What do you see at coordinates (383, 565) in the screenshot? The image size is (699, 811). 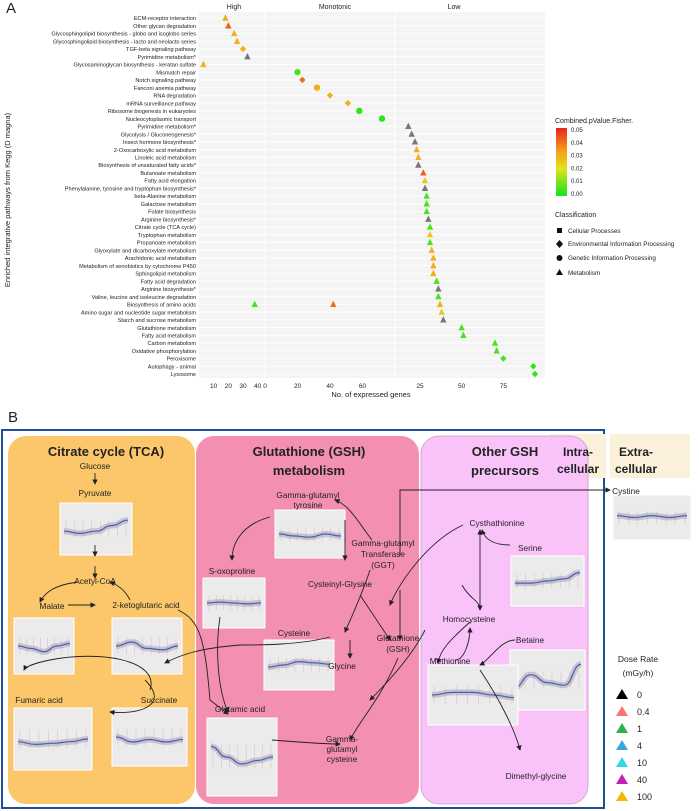 I see `enzyme-ggt-line3: (GGT)` at bounding box center [383, 565].